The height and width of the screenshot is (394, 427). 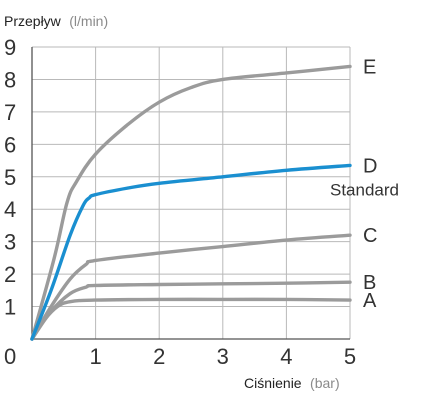 I want to click on y-tick-label-2: 2, so click(x=10, y=274).